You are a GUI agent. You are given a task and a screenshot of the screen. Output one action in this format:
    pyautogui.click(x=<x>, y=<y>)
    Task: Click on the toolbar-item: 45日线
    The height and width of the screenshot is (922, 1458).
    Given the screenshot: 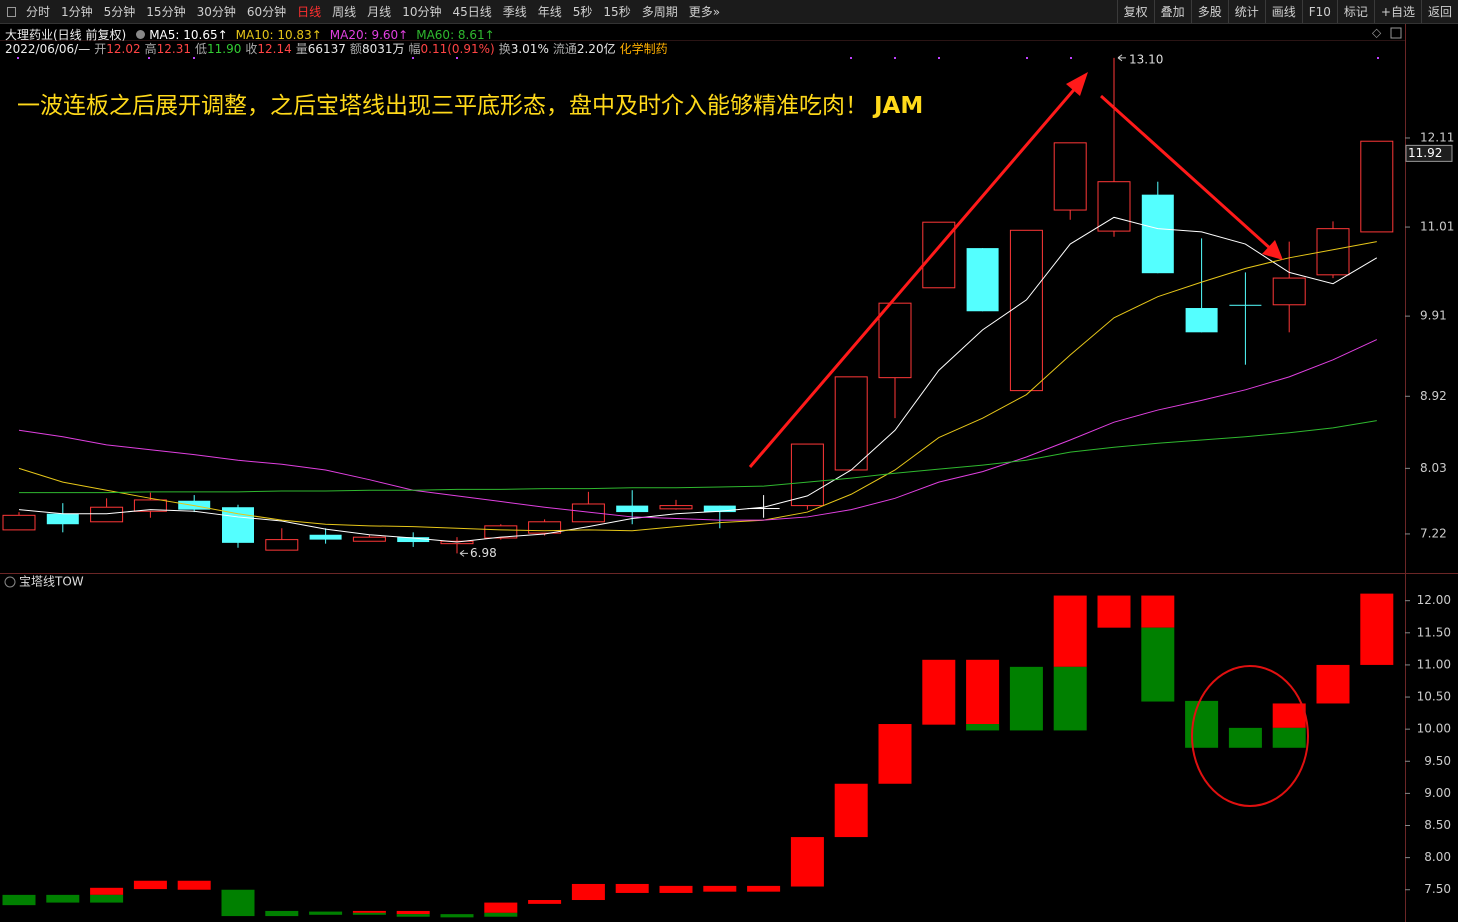 What is the action you would take?
    pyautogui.click(x=472, y=12)
    